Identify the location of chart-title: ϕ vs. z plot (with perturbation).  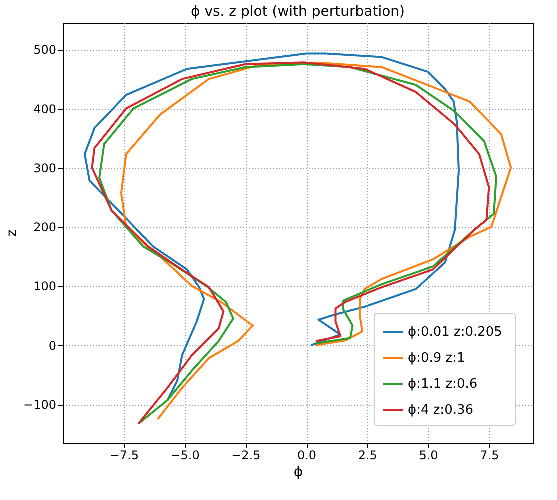
(298, 12).